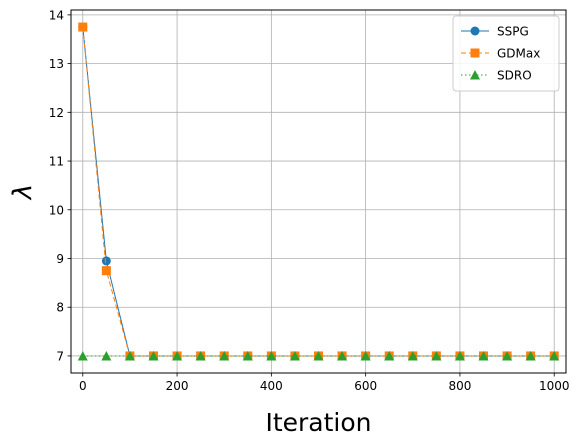 The width and height of the screenshot is (577, 447). I want to click on y-tick-label: 8, so click(60, 308).